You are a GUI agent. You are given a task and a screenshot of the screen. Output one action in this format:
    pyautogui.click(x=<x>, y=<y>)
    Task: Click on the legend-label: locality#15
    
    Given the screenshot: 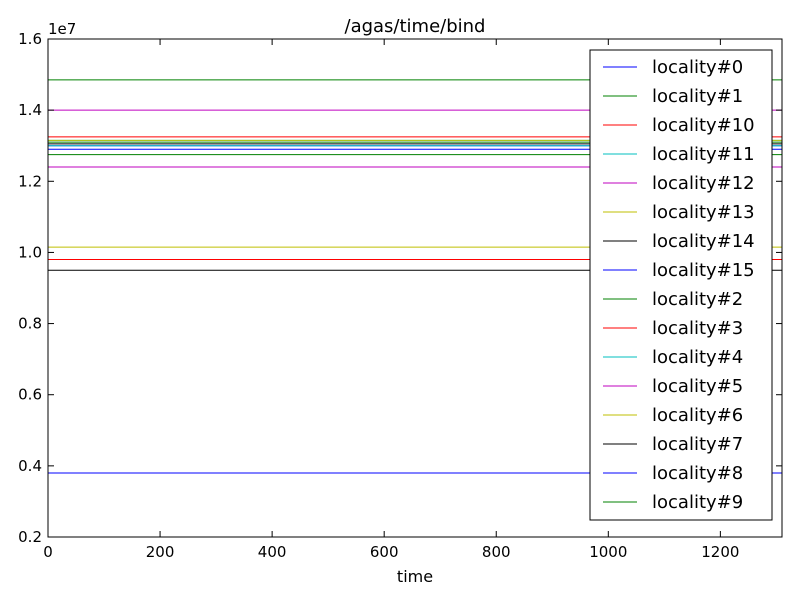 What is the action you would take?
    pyautogui.click(x=703, y=270)
    